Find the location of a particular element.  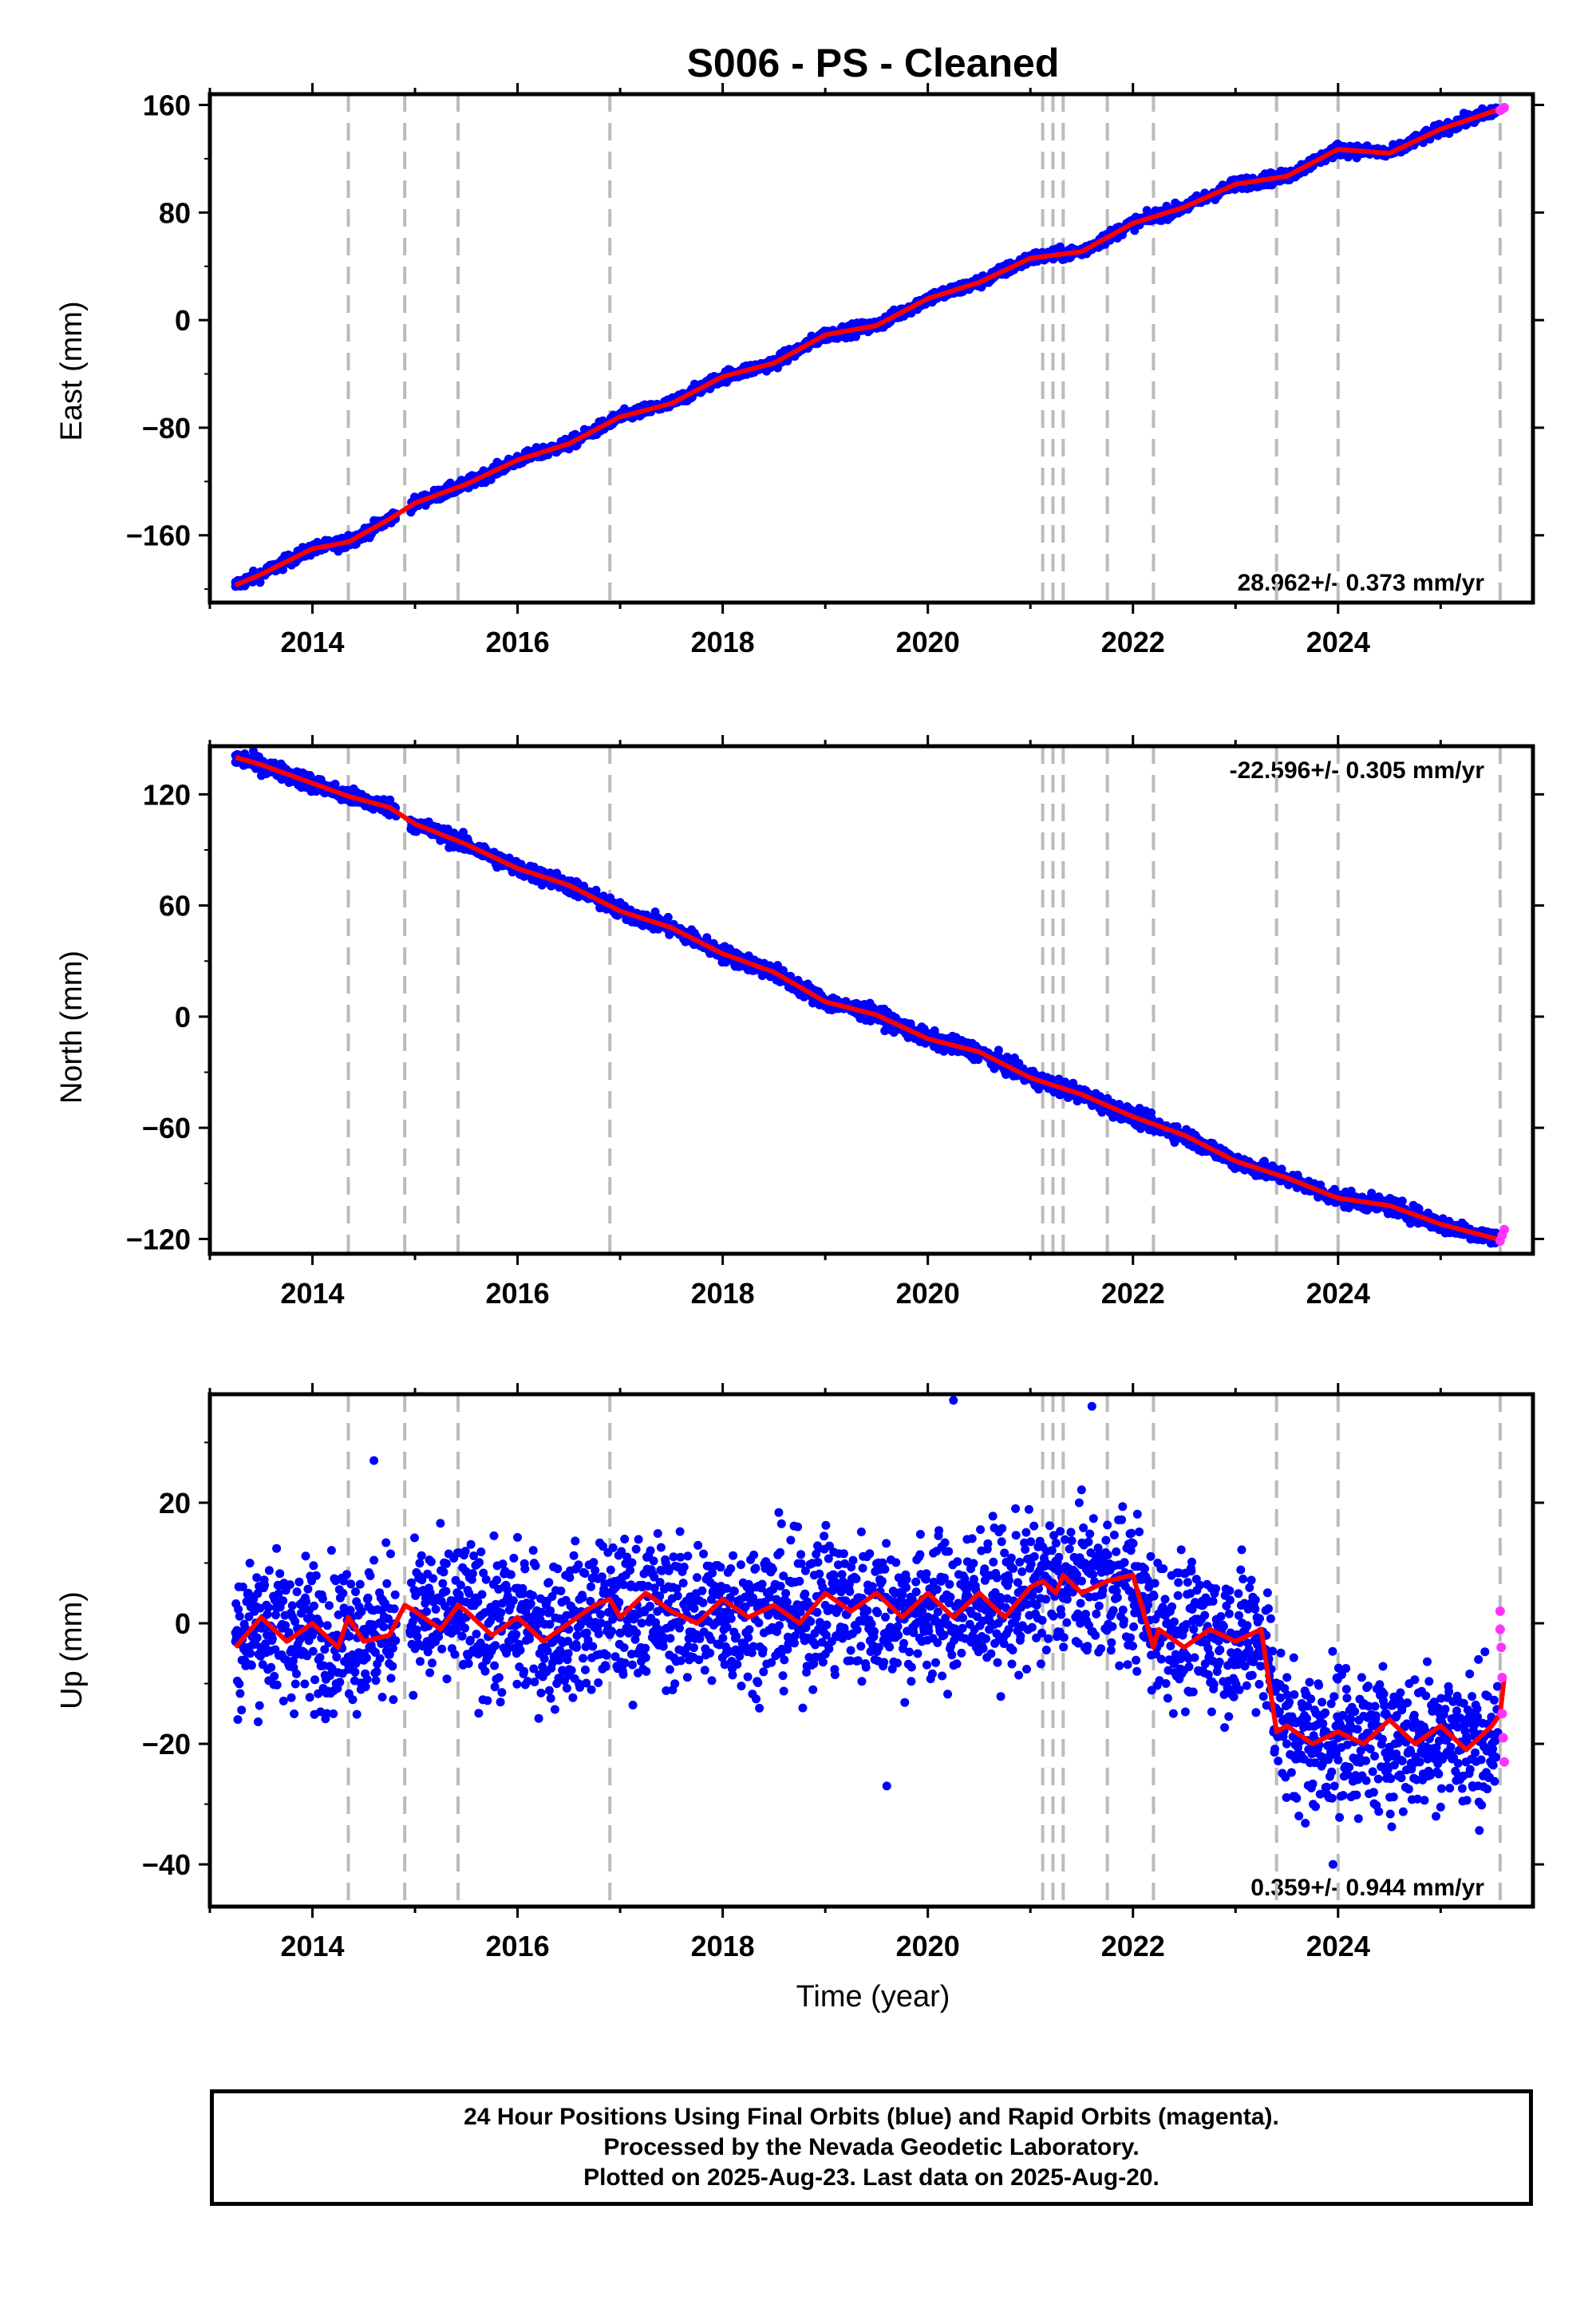

north-ytick-label-3: 60 is located at coordinates (175, 906).